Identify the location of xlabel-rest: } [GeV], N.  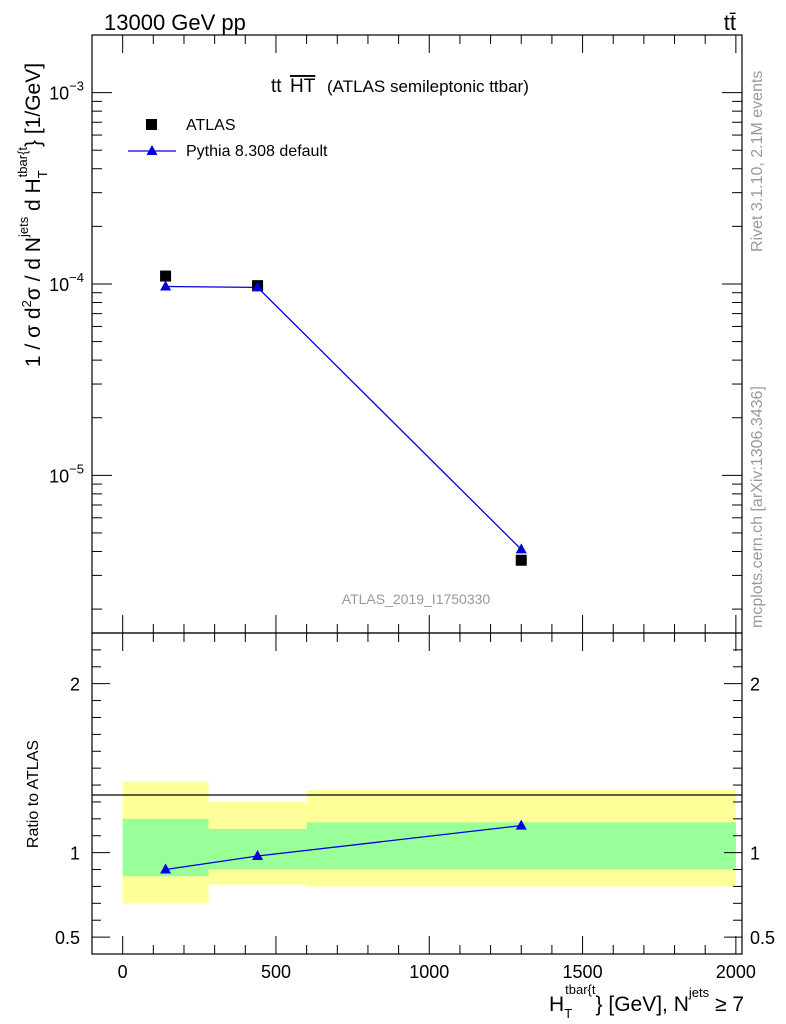
(642, 1004).